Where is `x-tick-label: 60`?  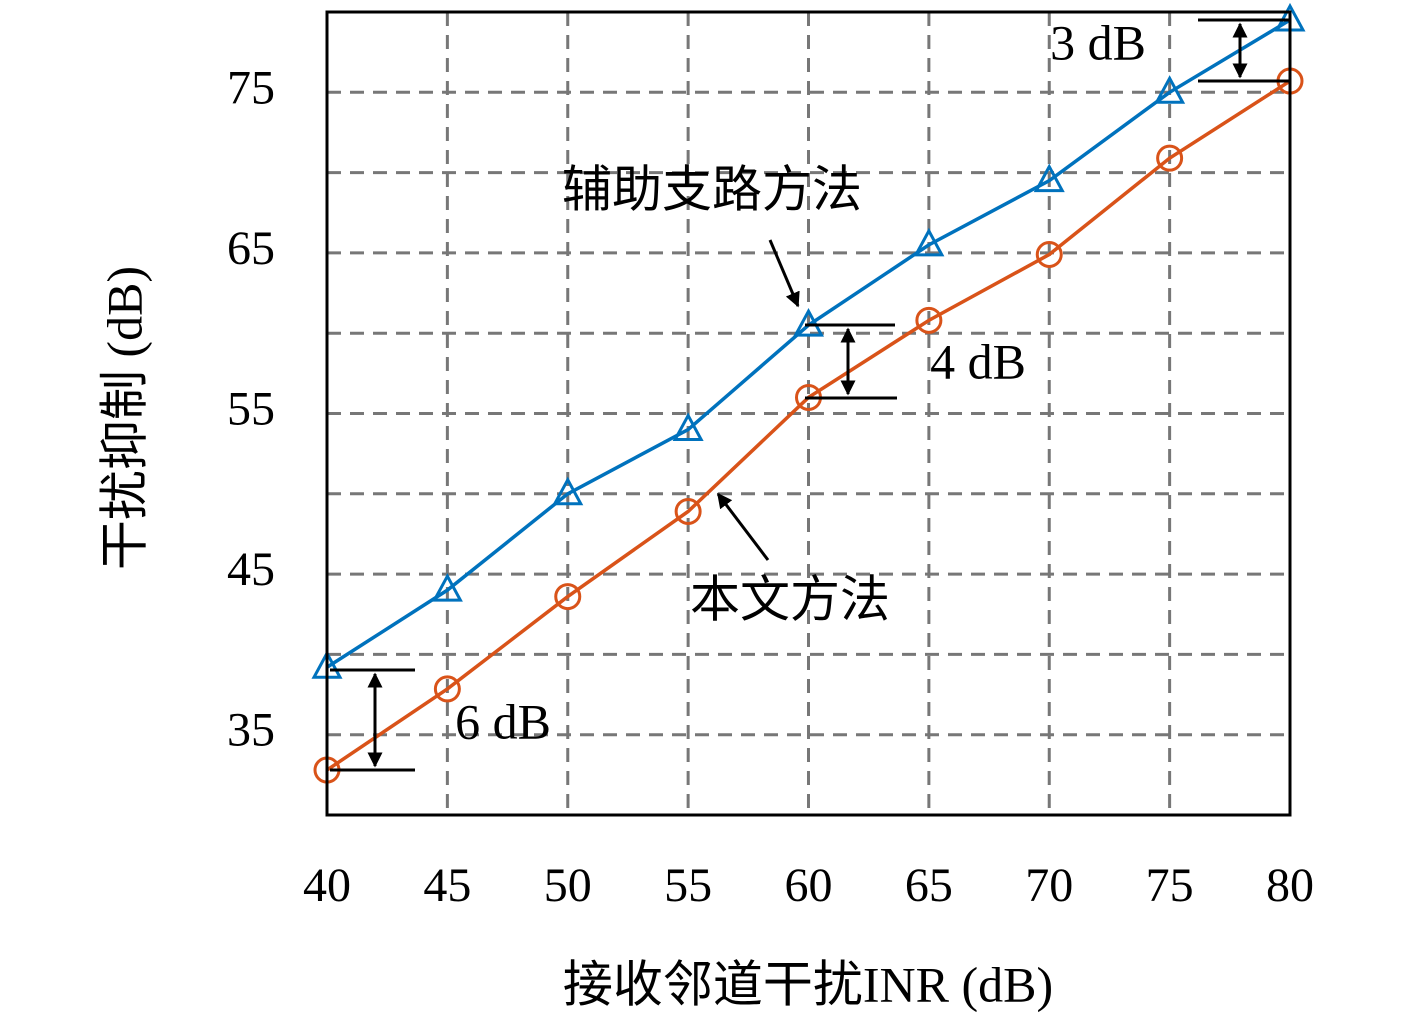 x-tick-label: 60 is located at coordinates (809, 885).